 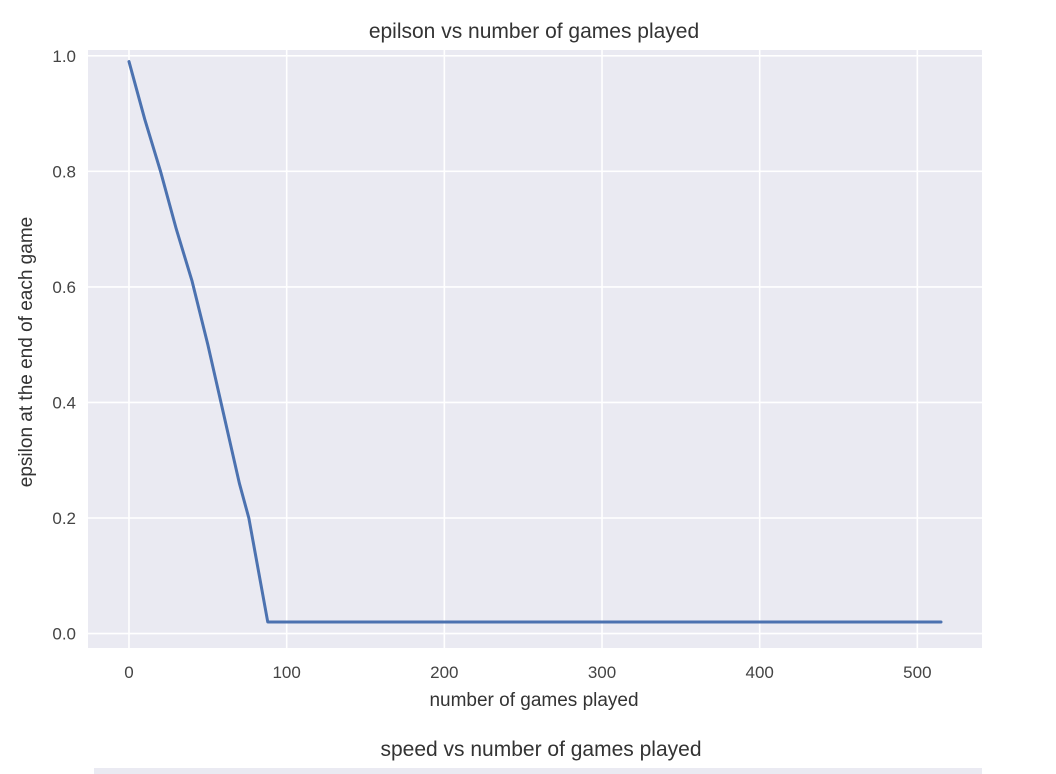 What do you see at coordinates (759, 672) in the screenshot?
I see `x-tick-label: 400` at bounding box center [759, 672].